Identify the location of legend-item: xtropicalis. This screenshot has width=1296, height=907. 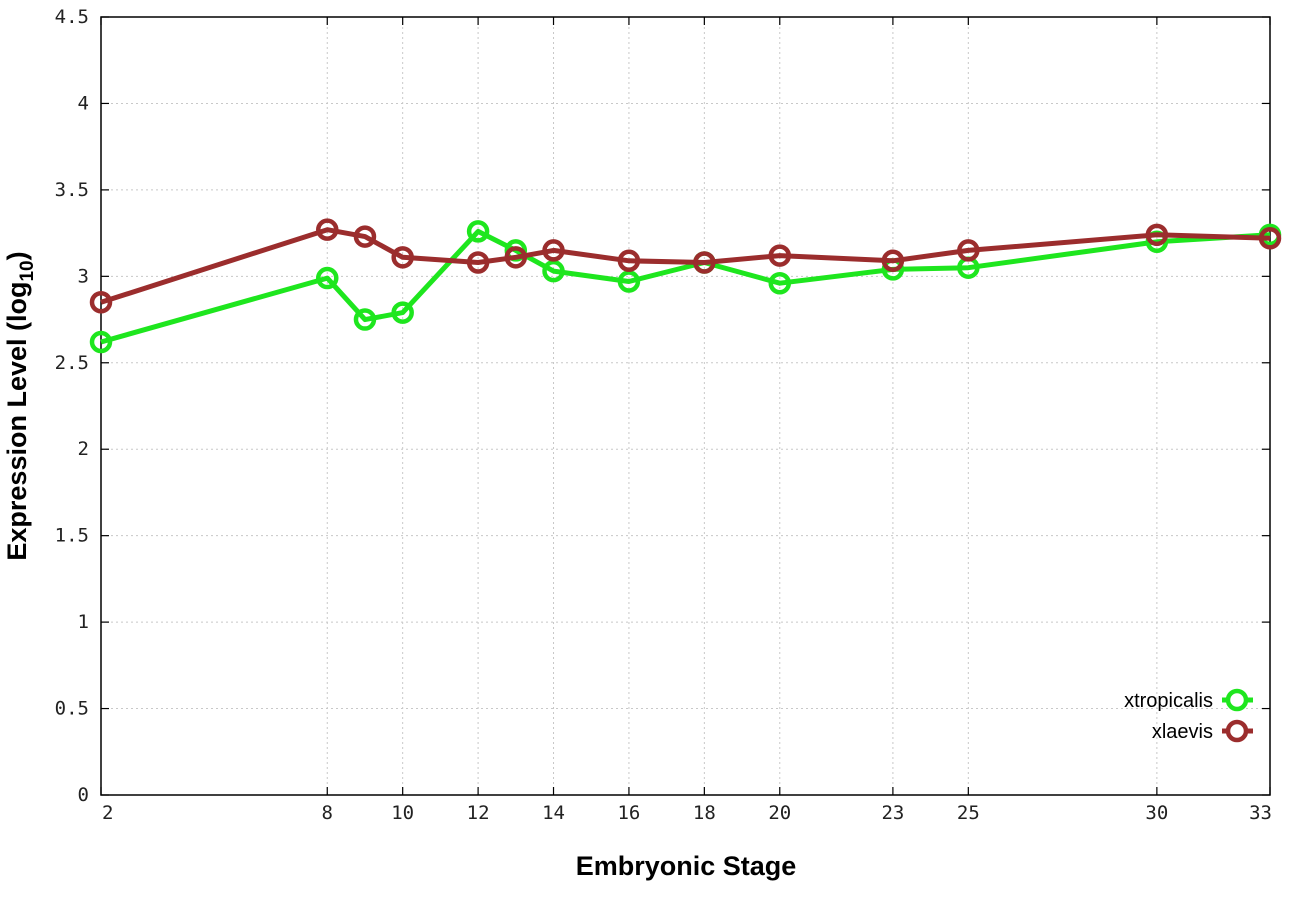
(1188, 700).